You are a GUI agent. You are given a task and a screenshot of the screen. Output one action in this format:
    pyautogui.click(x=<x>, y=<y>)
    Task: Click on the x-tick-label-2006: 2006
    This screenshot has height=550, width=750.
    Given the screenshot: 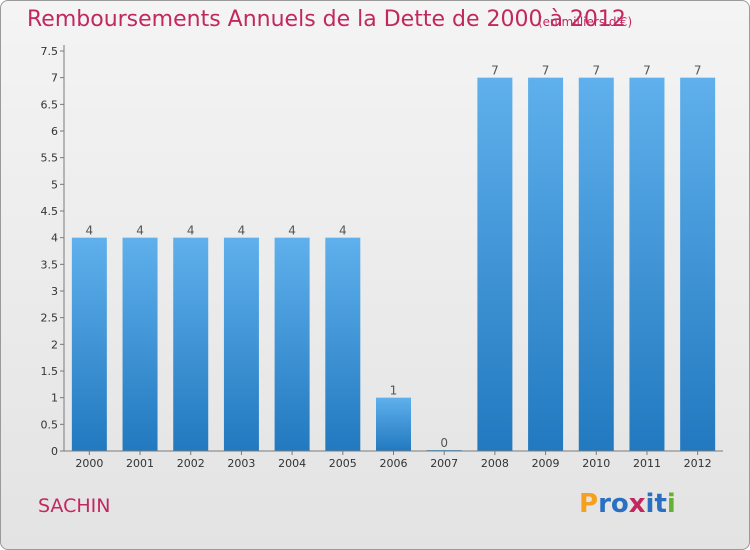 What is the action you would take?
    pyautogui.click(x=394, y=463)
    